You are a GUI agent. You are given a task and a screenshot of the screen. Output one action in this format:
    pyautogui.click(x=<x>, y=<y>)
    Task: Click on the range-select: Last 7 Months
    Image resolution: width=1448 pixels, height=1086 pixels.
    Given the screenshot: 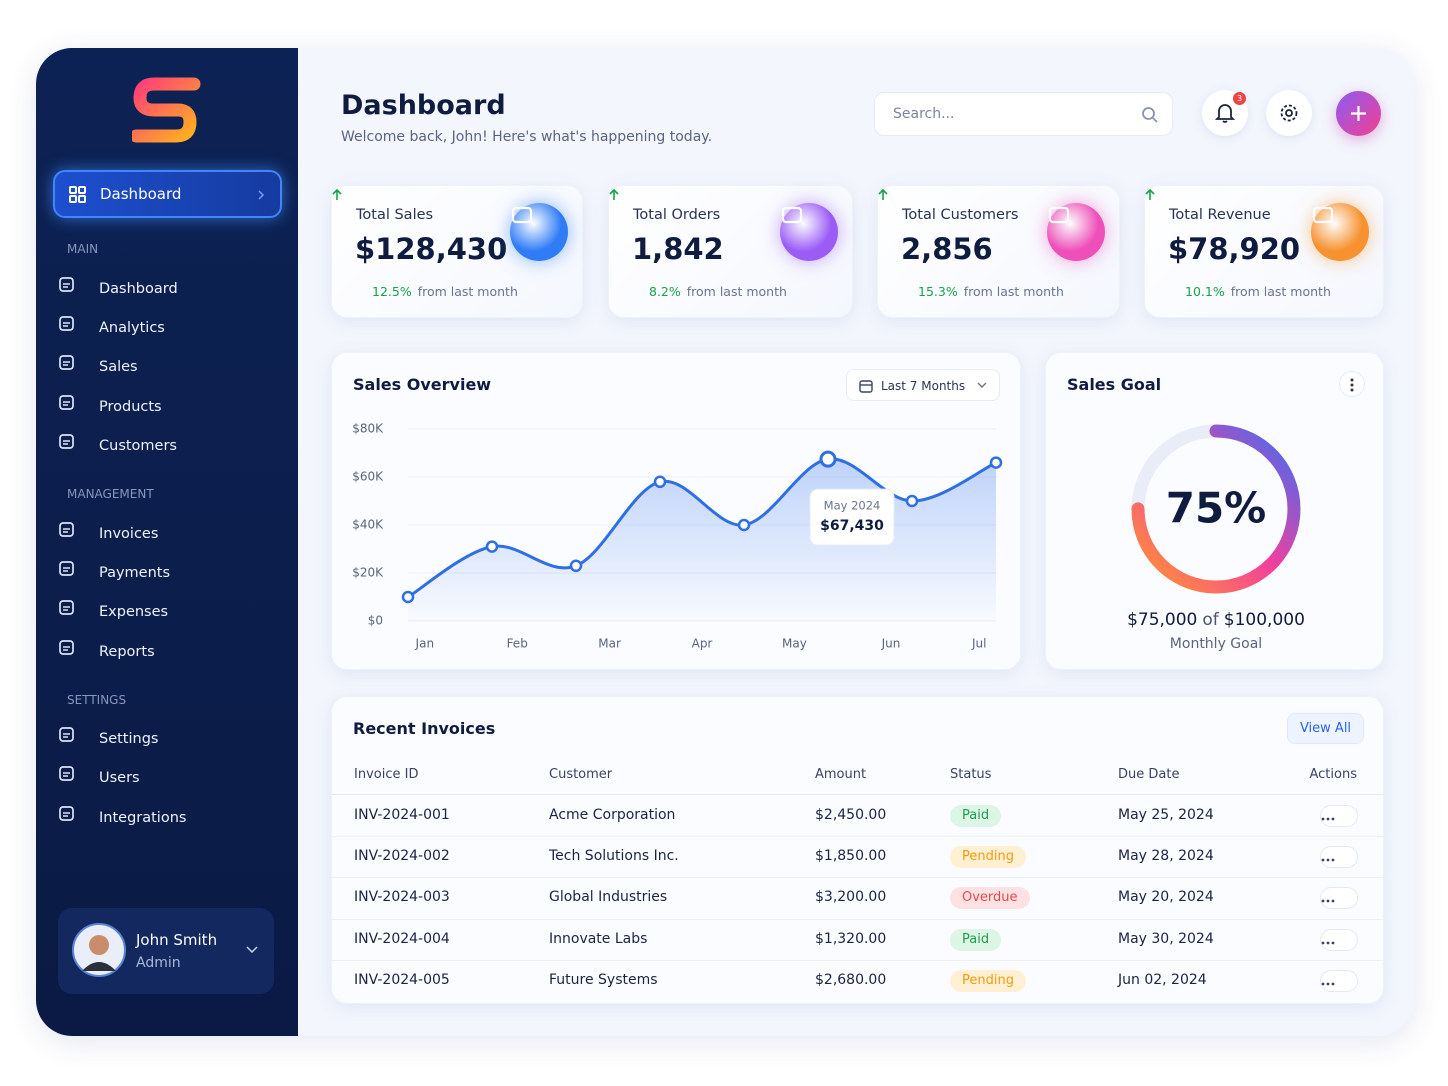 What is the action you would take?
    pyautogui.click(x=923, y=385)
    